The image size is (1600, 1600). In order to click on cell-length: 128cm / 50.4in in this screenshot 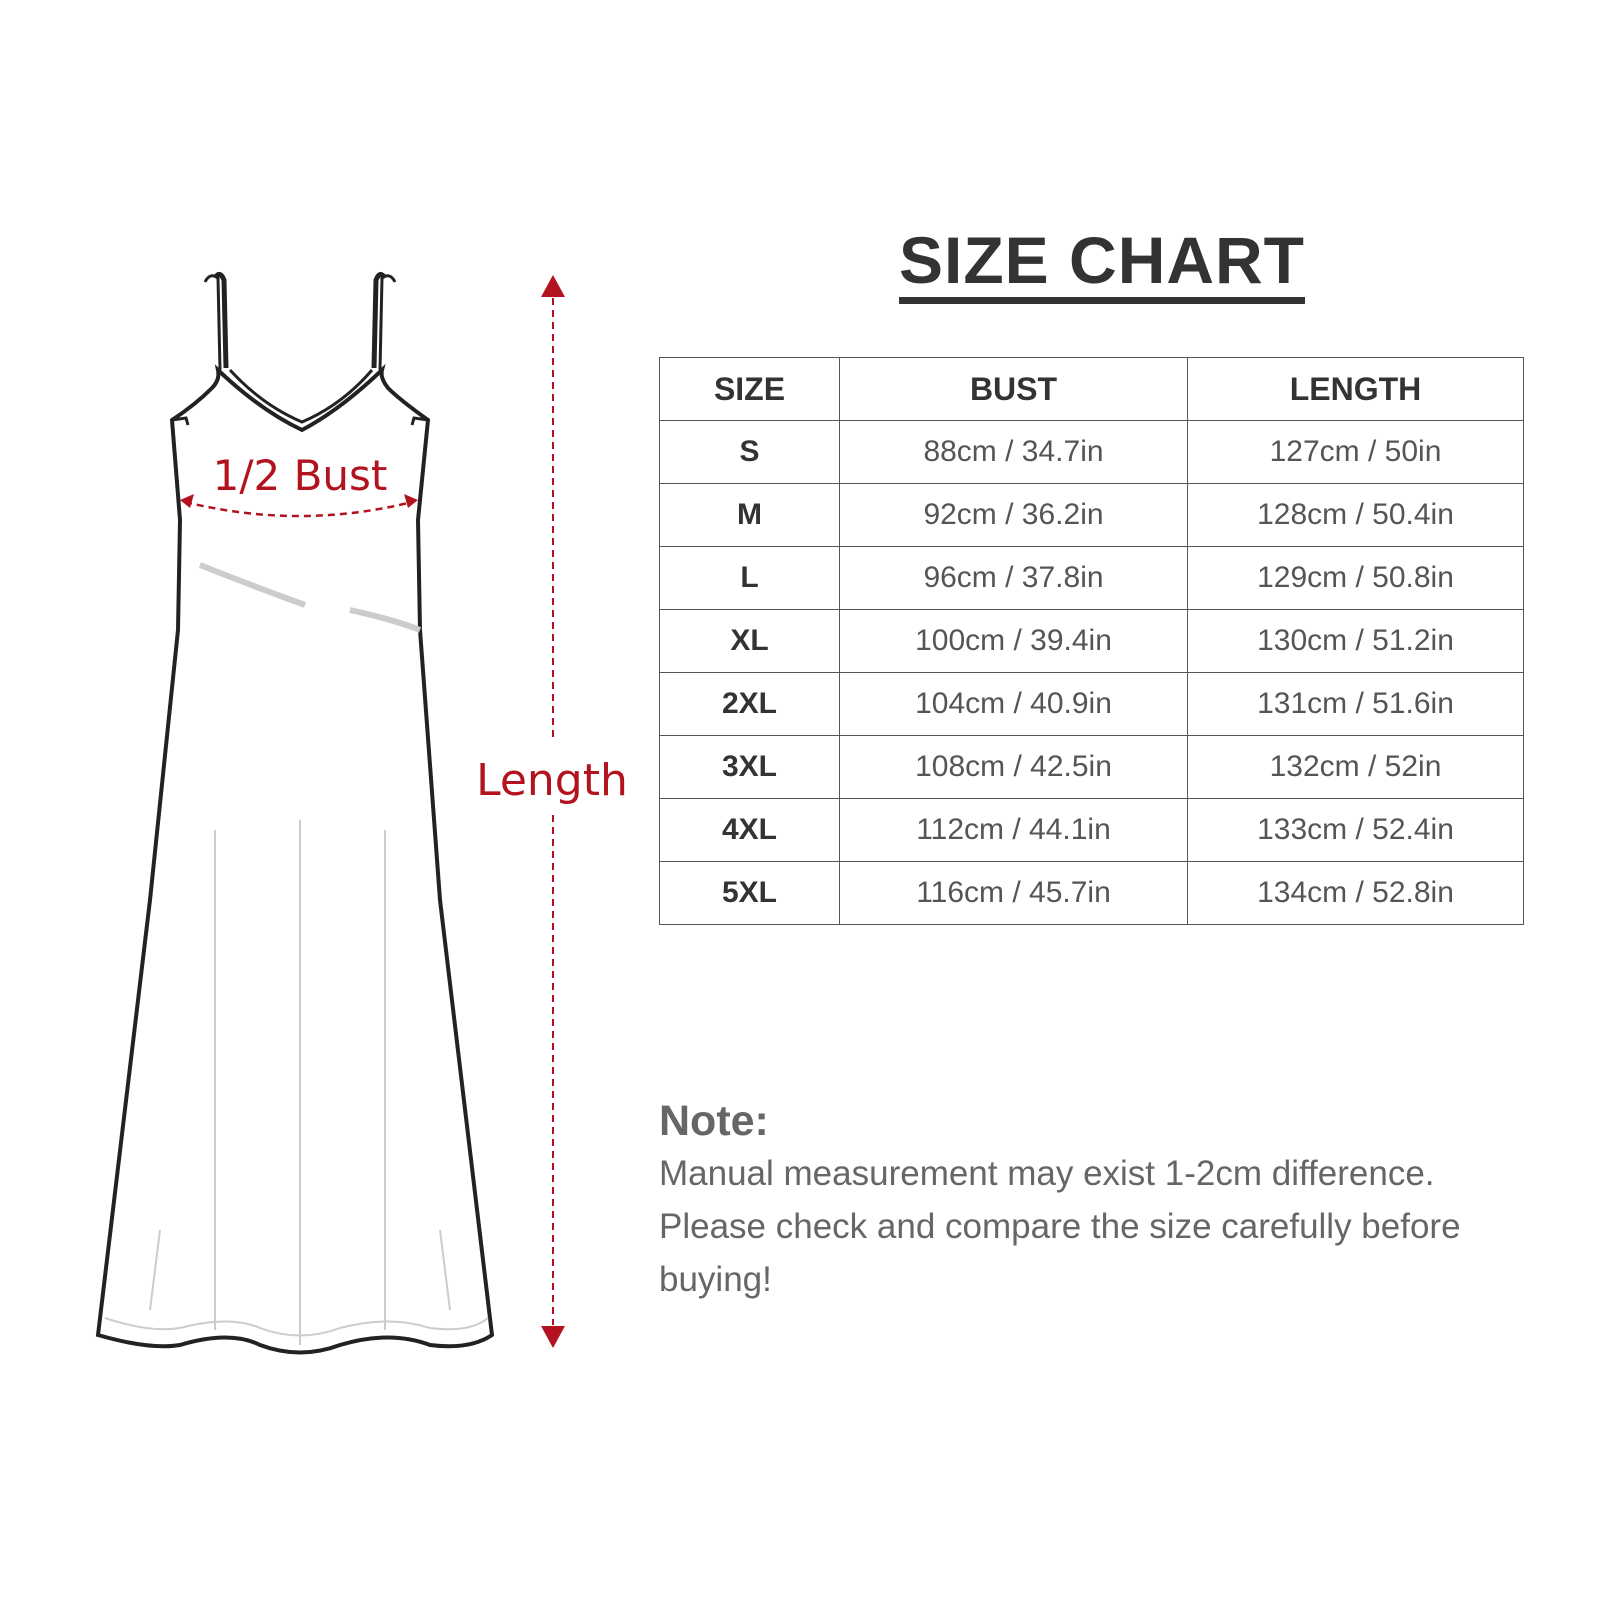, I will do `click(1355, 515)`.